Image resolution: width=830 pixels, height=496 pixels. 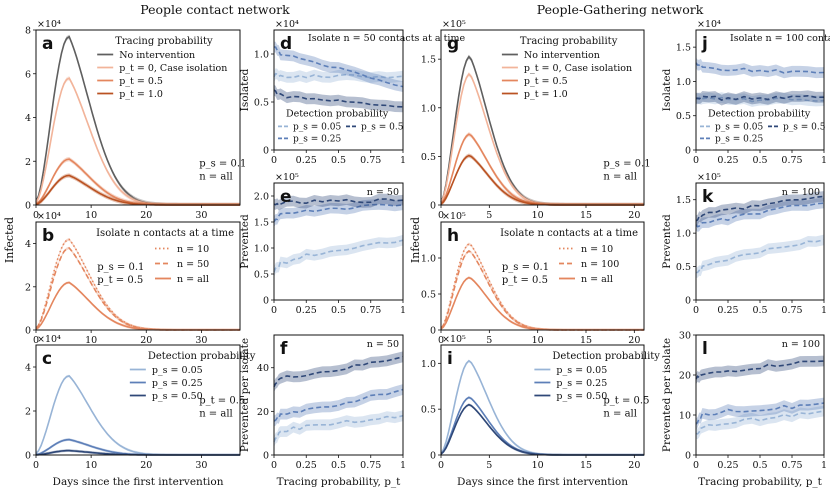 What do you see at coordinates (759, 160) in the screenshot?
I see `xtick-label-j: 0.5` at bounding box center [759, 160].